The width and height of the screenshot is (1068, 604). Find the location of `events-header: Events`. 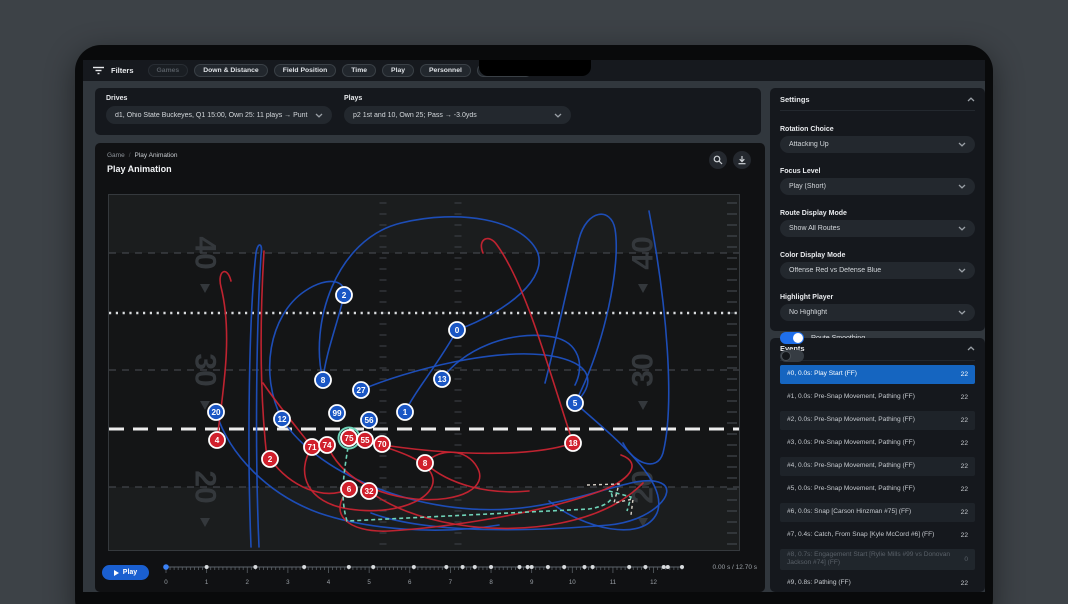

events-header: Events is located at coordinates (877, 349).